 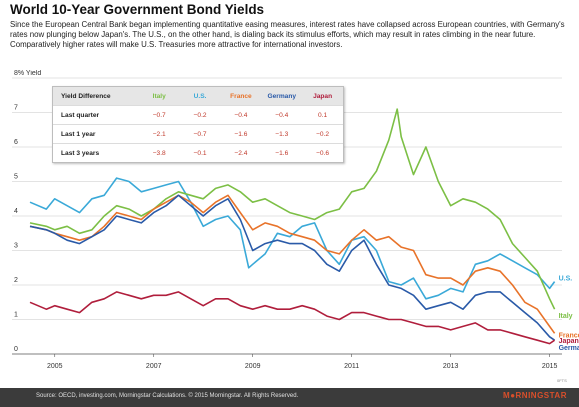 I want to click on series-end-label: Italy, so click(x=566, y=316).